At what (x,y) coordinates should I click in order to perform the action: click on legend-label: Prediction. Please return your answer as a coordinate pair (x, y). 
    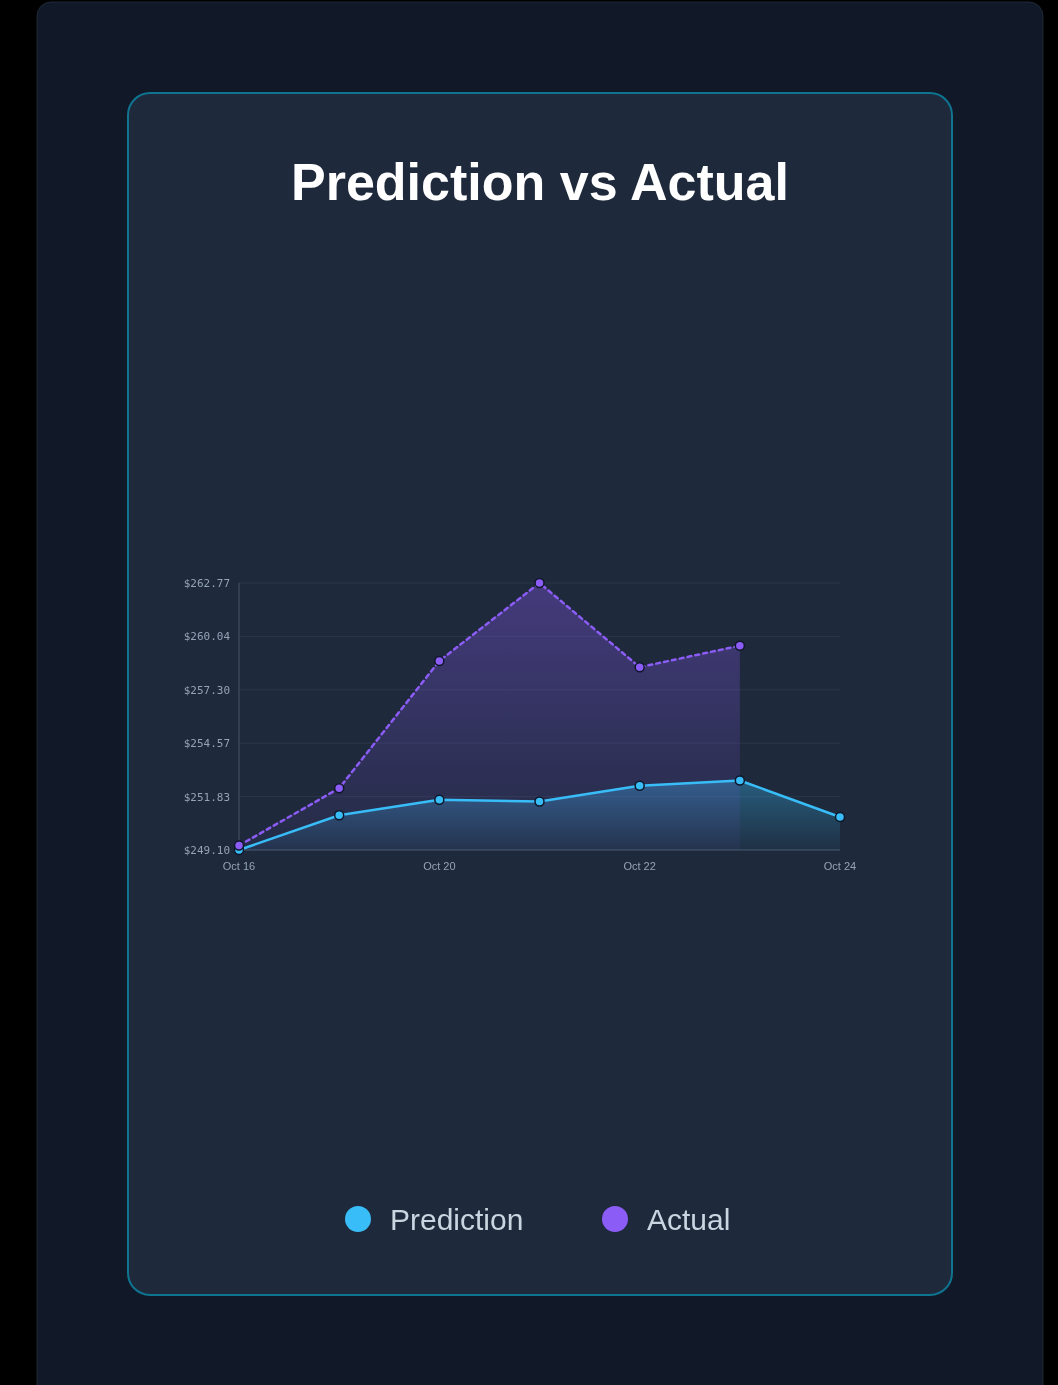
    Looking at the image, I should click on (457, 1219).